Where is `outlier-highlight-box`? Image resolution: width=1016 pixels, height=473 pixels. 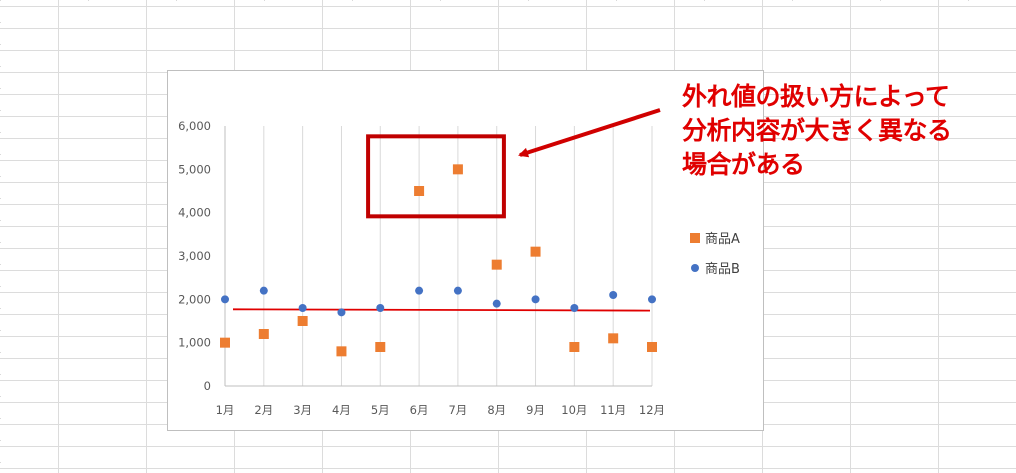 outlier-highlight-box is located at coordinates (436, 176).